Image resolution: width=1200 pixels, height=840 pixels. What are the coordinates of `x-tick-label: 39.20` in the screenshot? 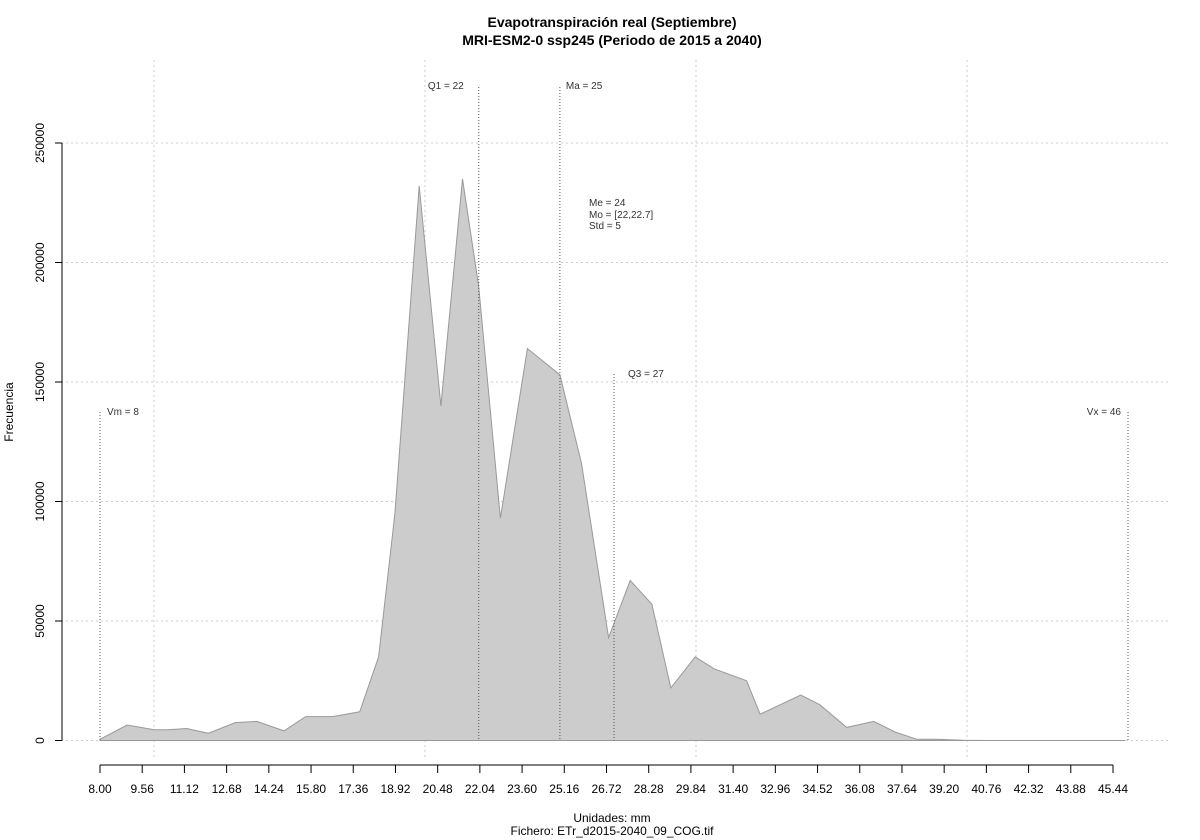 It's located at (944, 789).